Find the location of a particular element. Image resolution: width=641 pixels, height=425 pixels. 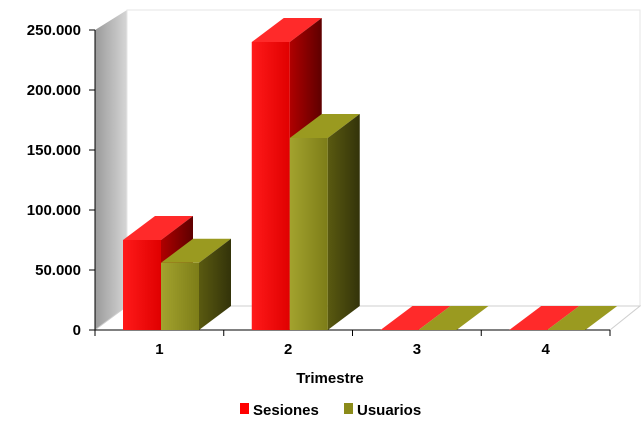

x-tick-label: 3 is located at coordinates (417, 349).